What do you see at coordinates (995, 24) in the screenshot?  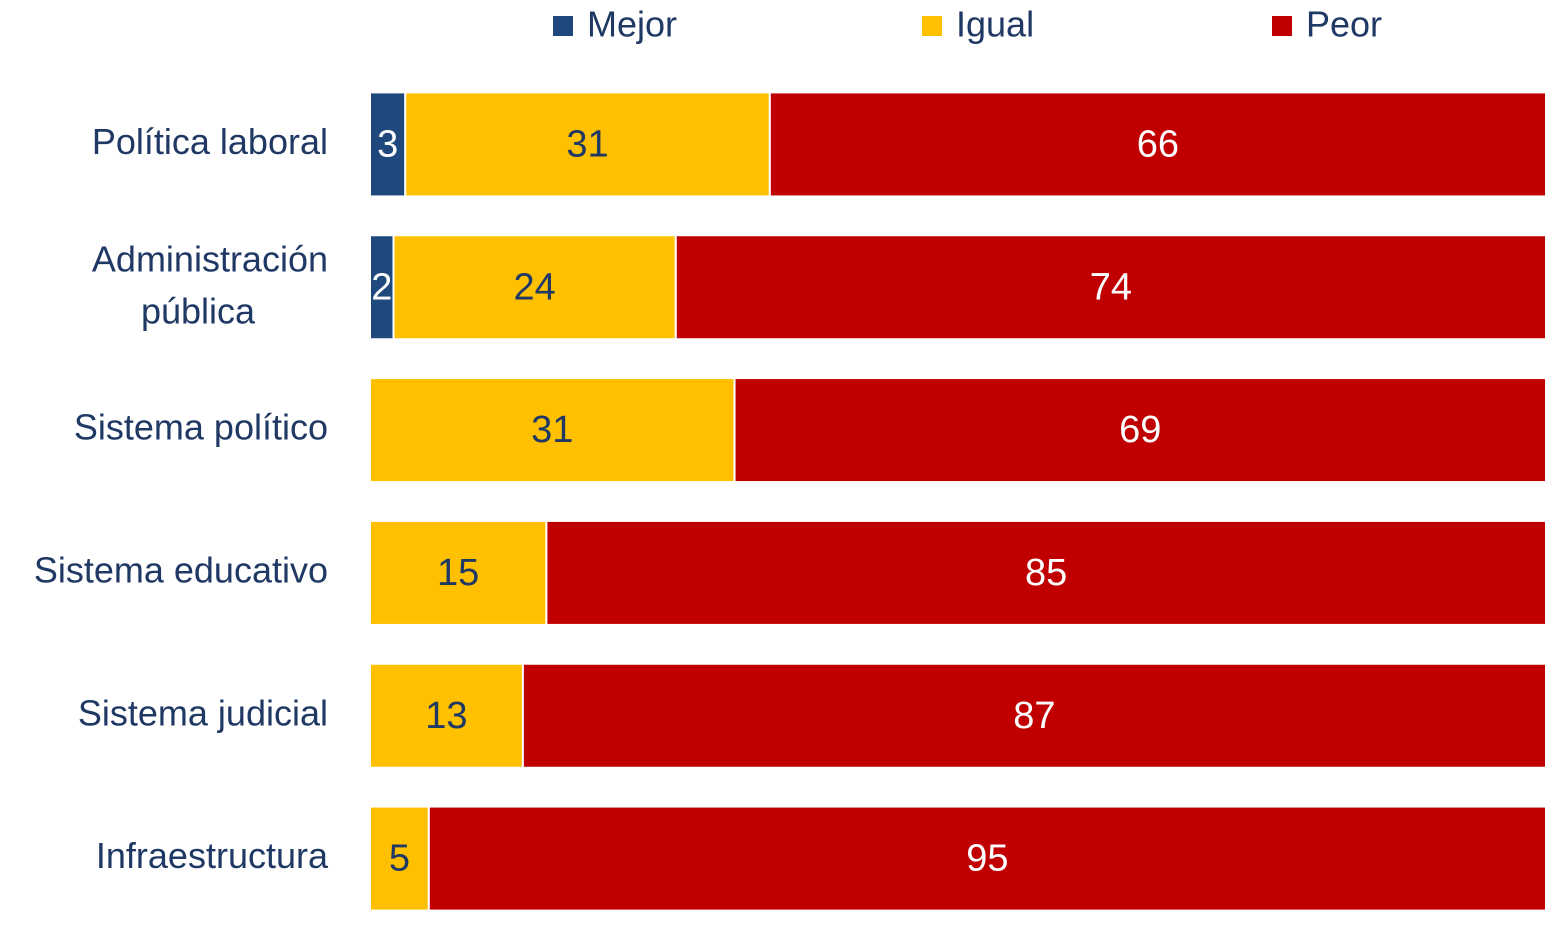 I see `legend-label: Igual` at bounding box center [995, 24].